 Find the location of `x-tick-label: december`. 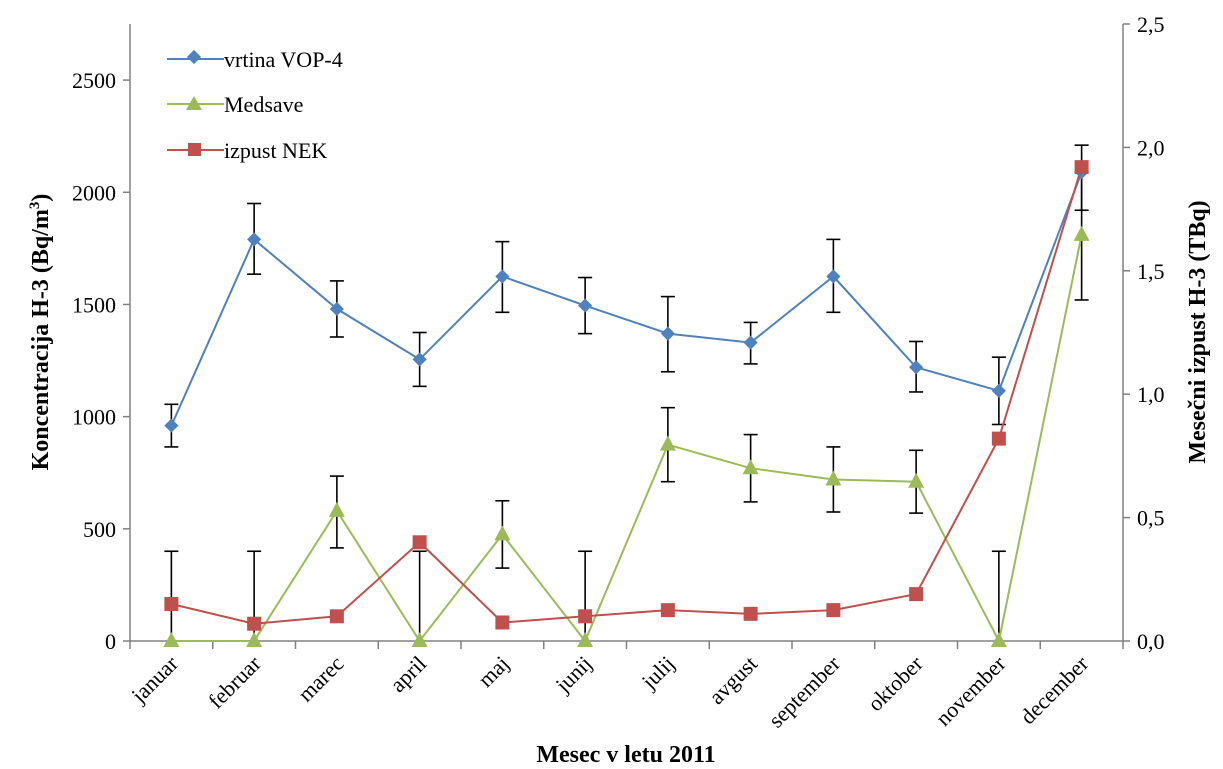

x-tick-label: december is located at coordinates (1054, 689).